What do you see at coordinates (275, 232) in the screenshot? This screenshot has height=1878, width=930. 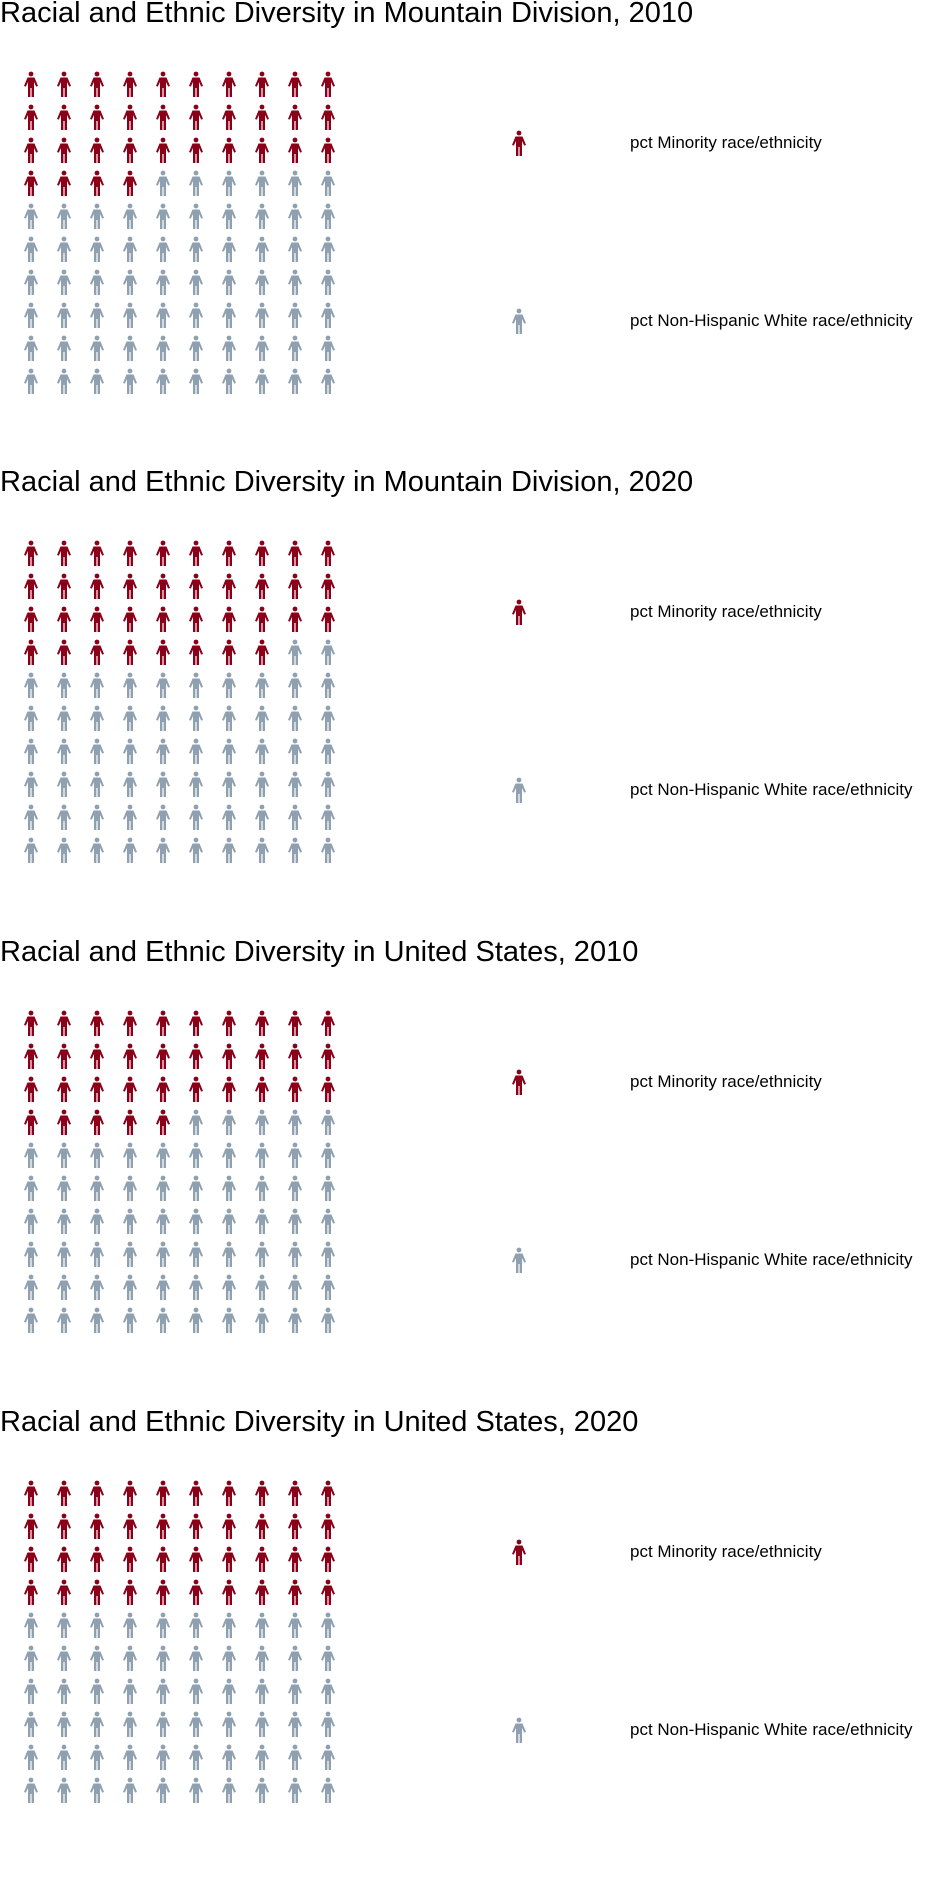 I see `icon-grid` at bounding box center [275, 232].